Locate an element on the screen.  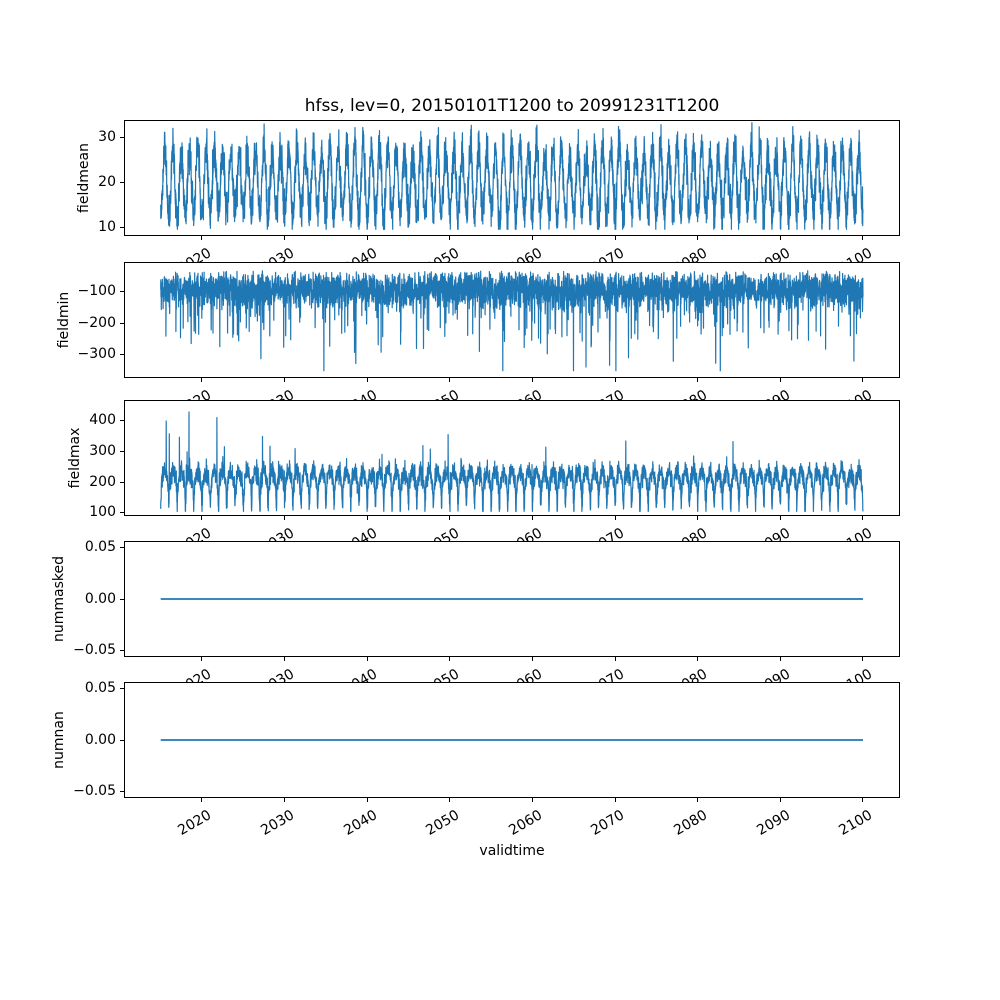
x-tick-label: 2020 is located at coordinates (195, 823).